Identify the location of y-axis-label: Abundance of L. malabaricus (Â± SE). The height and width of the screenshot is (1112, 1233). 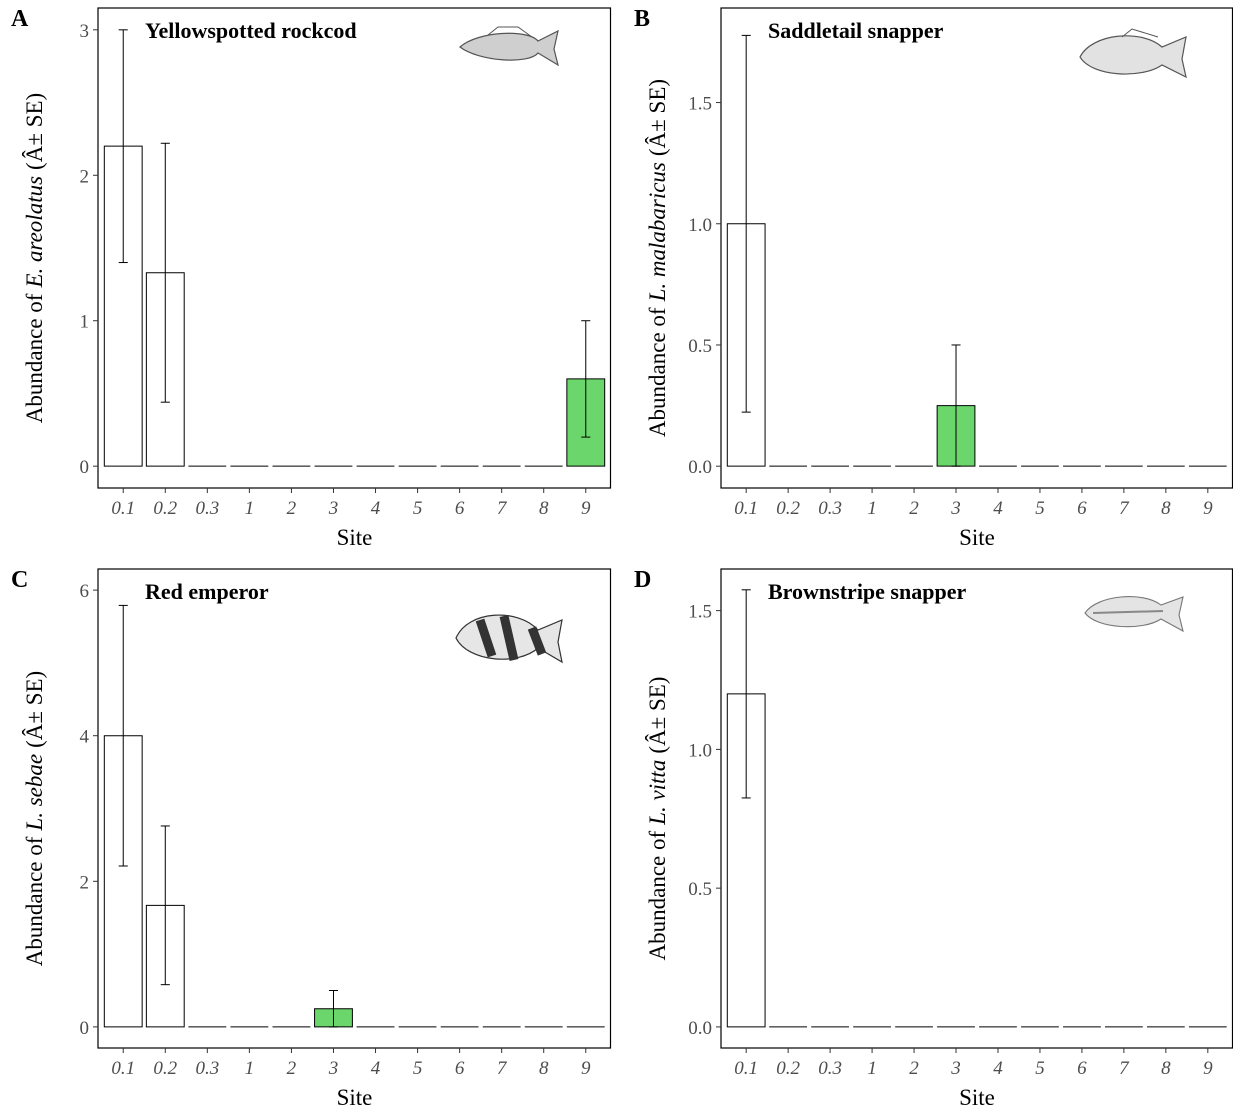
(657, 258).